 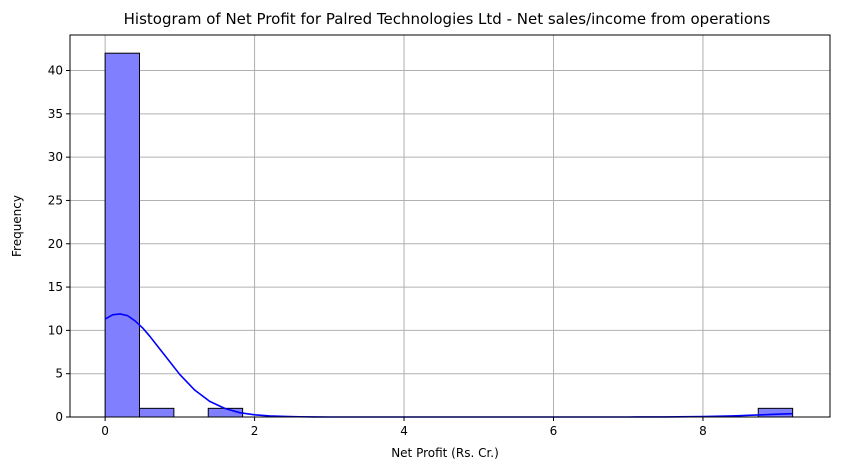 I want to click on y-tick-label: 20, so click(x=55, y=244).